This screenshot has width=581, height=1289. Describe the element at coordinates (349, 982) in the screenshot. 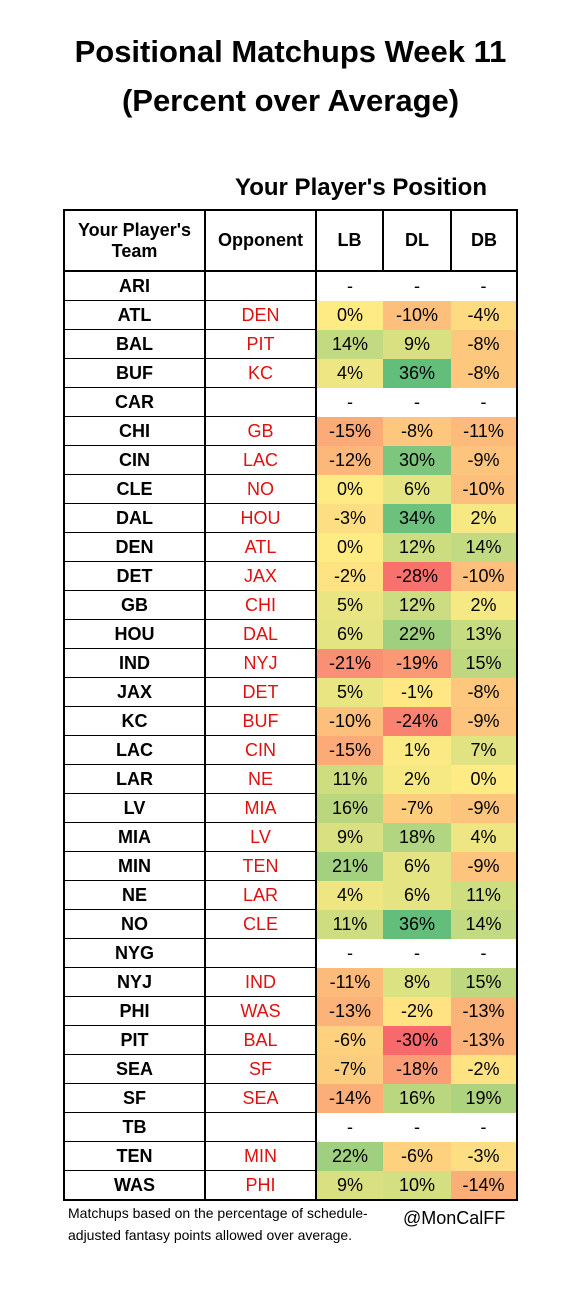

I see `lb-value-cell: -11%` at that location.